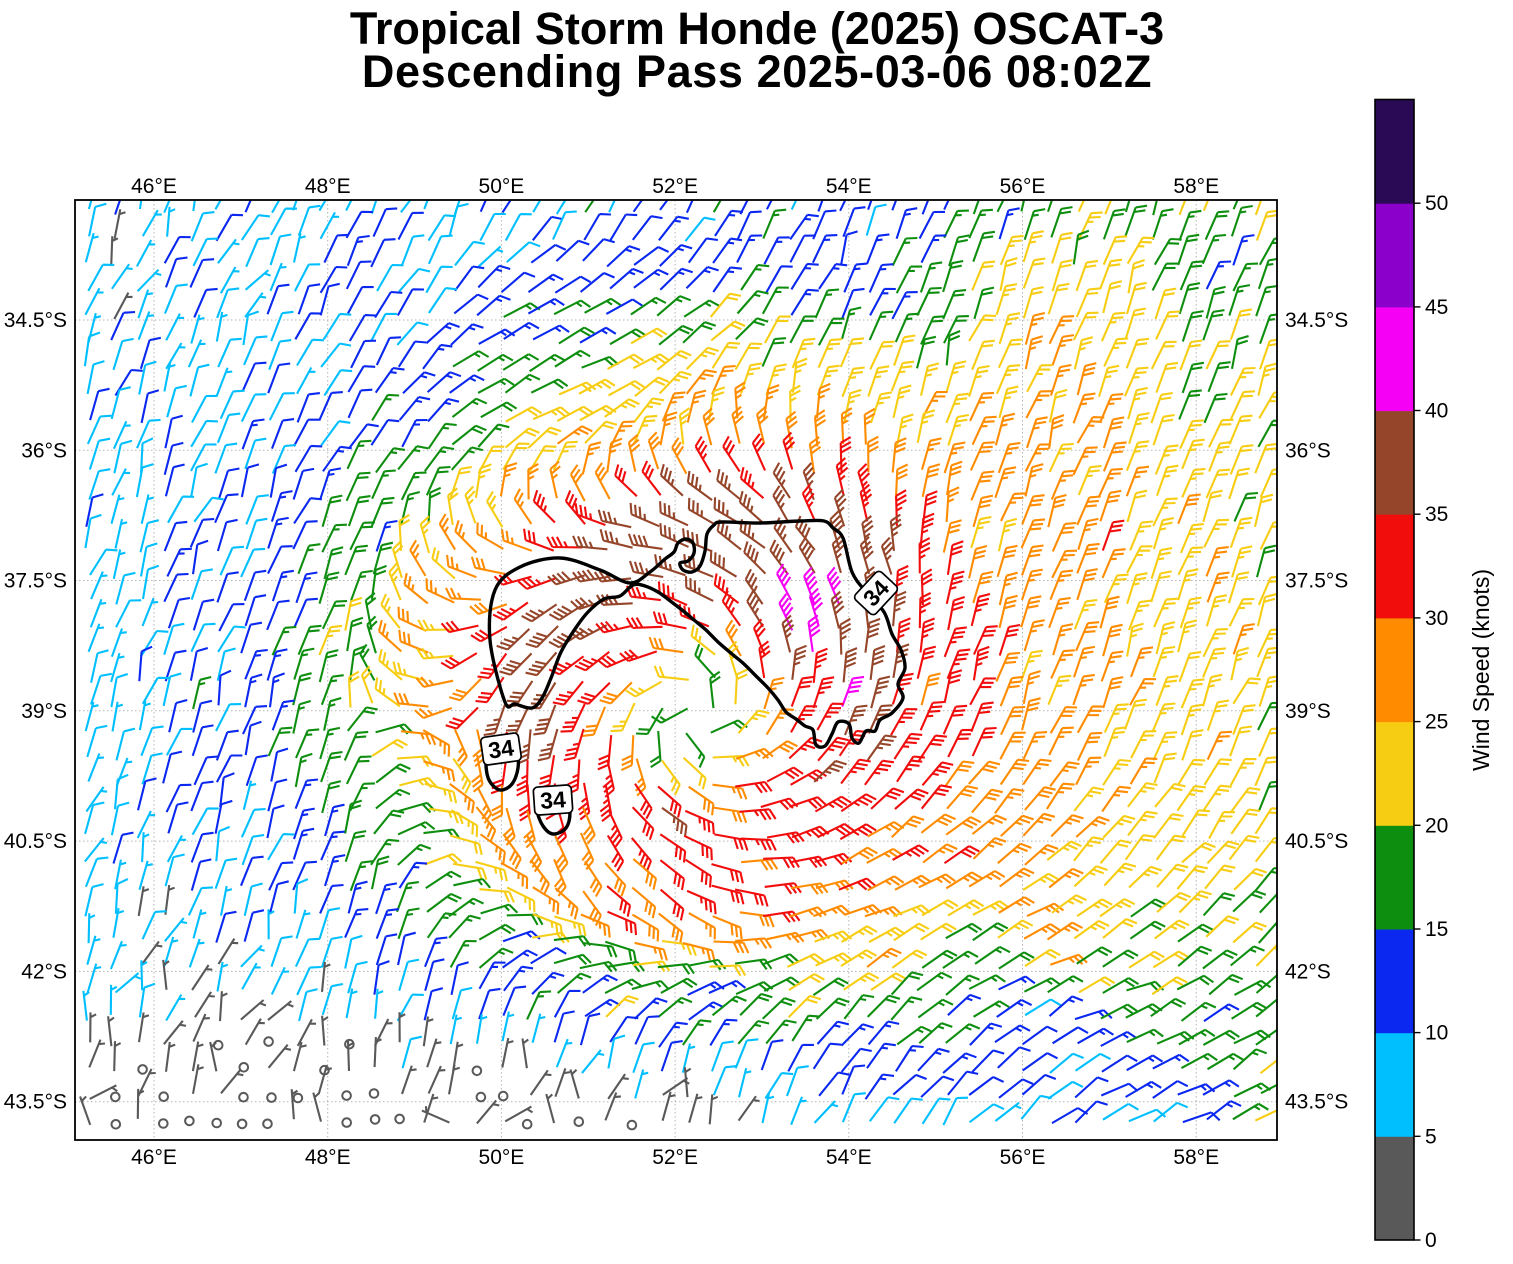 This screenshot has height=1264, width=1513. I want to click on svg-text: 30, so click(1436, 618).